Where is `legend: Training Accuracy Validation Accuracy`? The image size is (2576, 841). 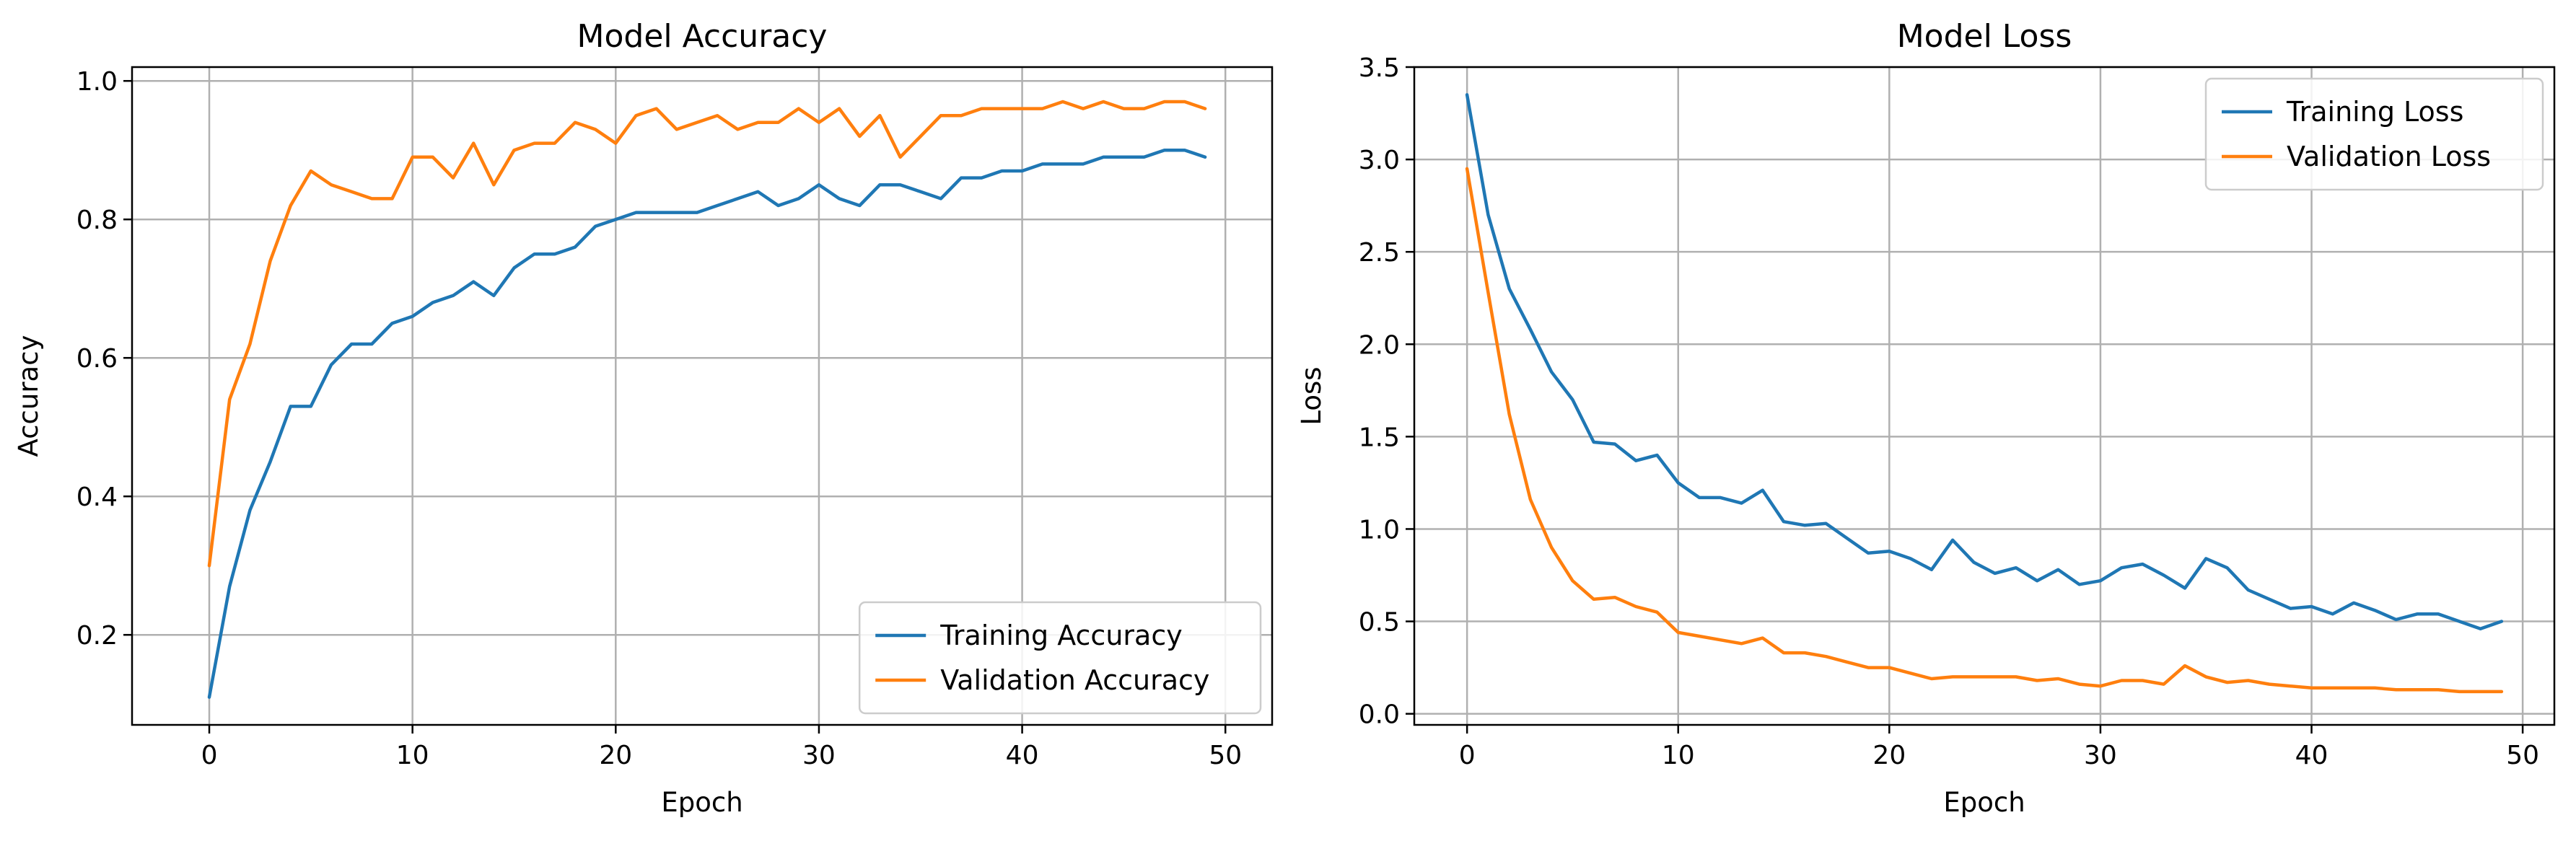
legend: Training Accuracy Validation Accuracy is located at coordinates (1060, 658).